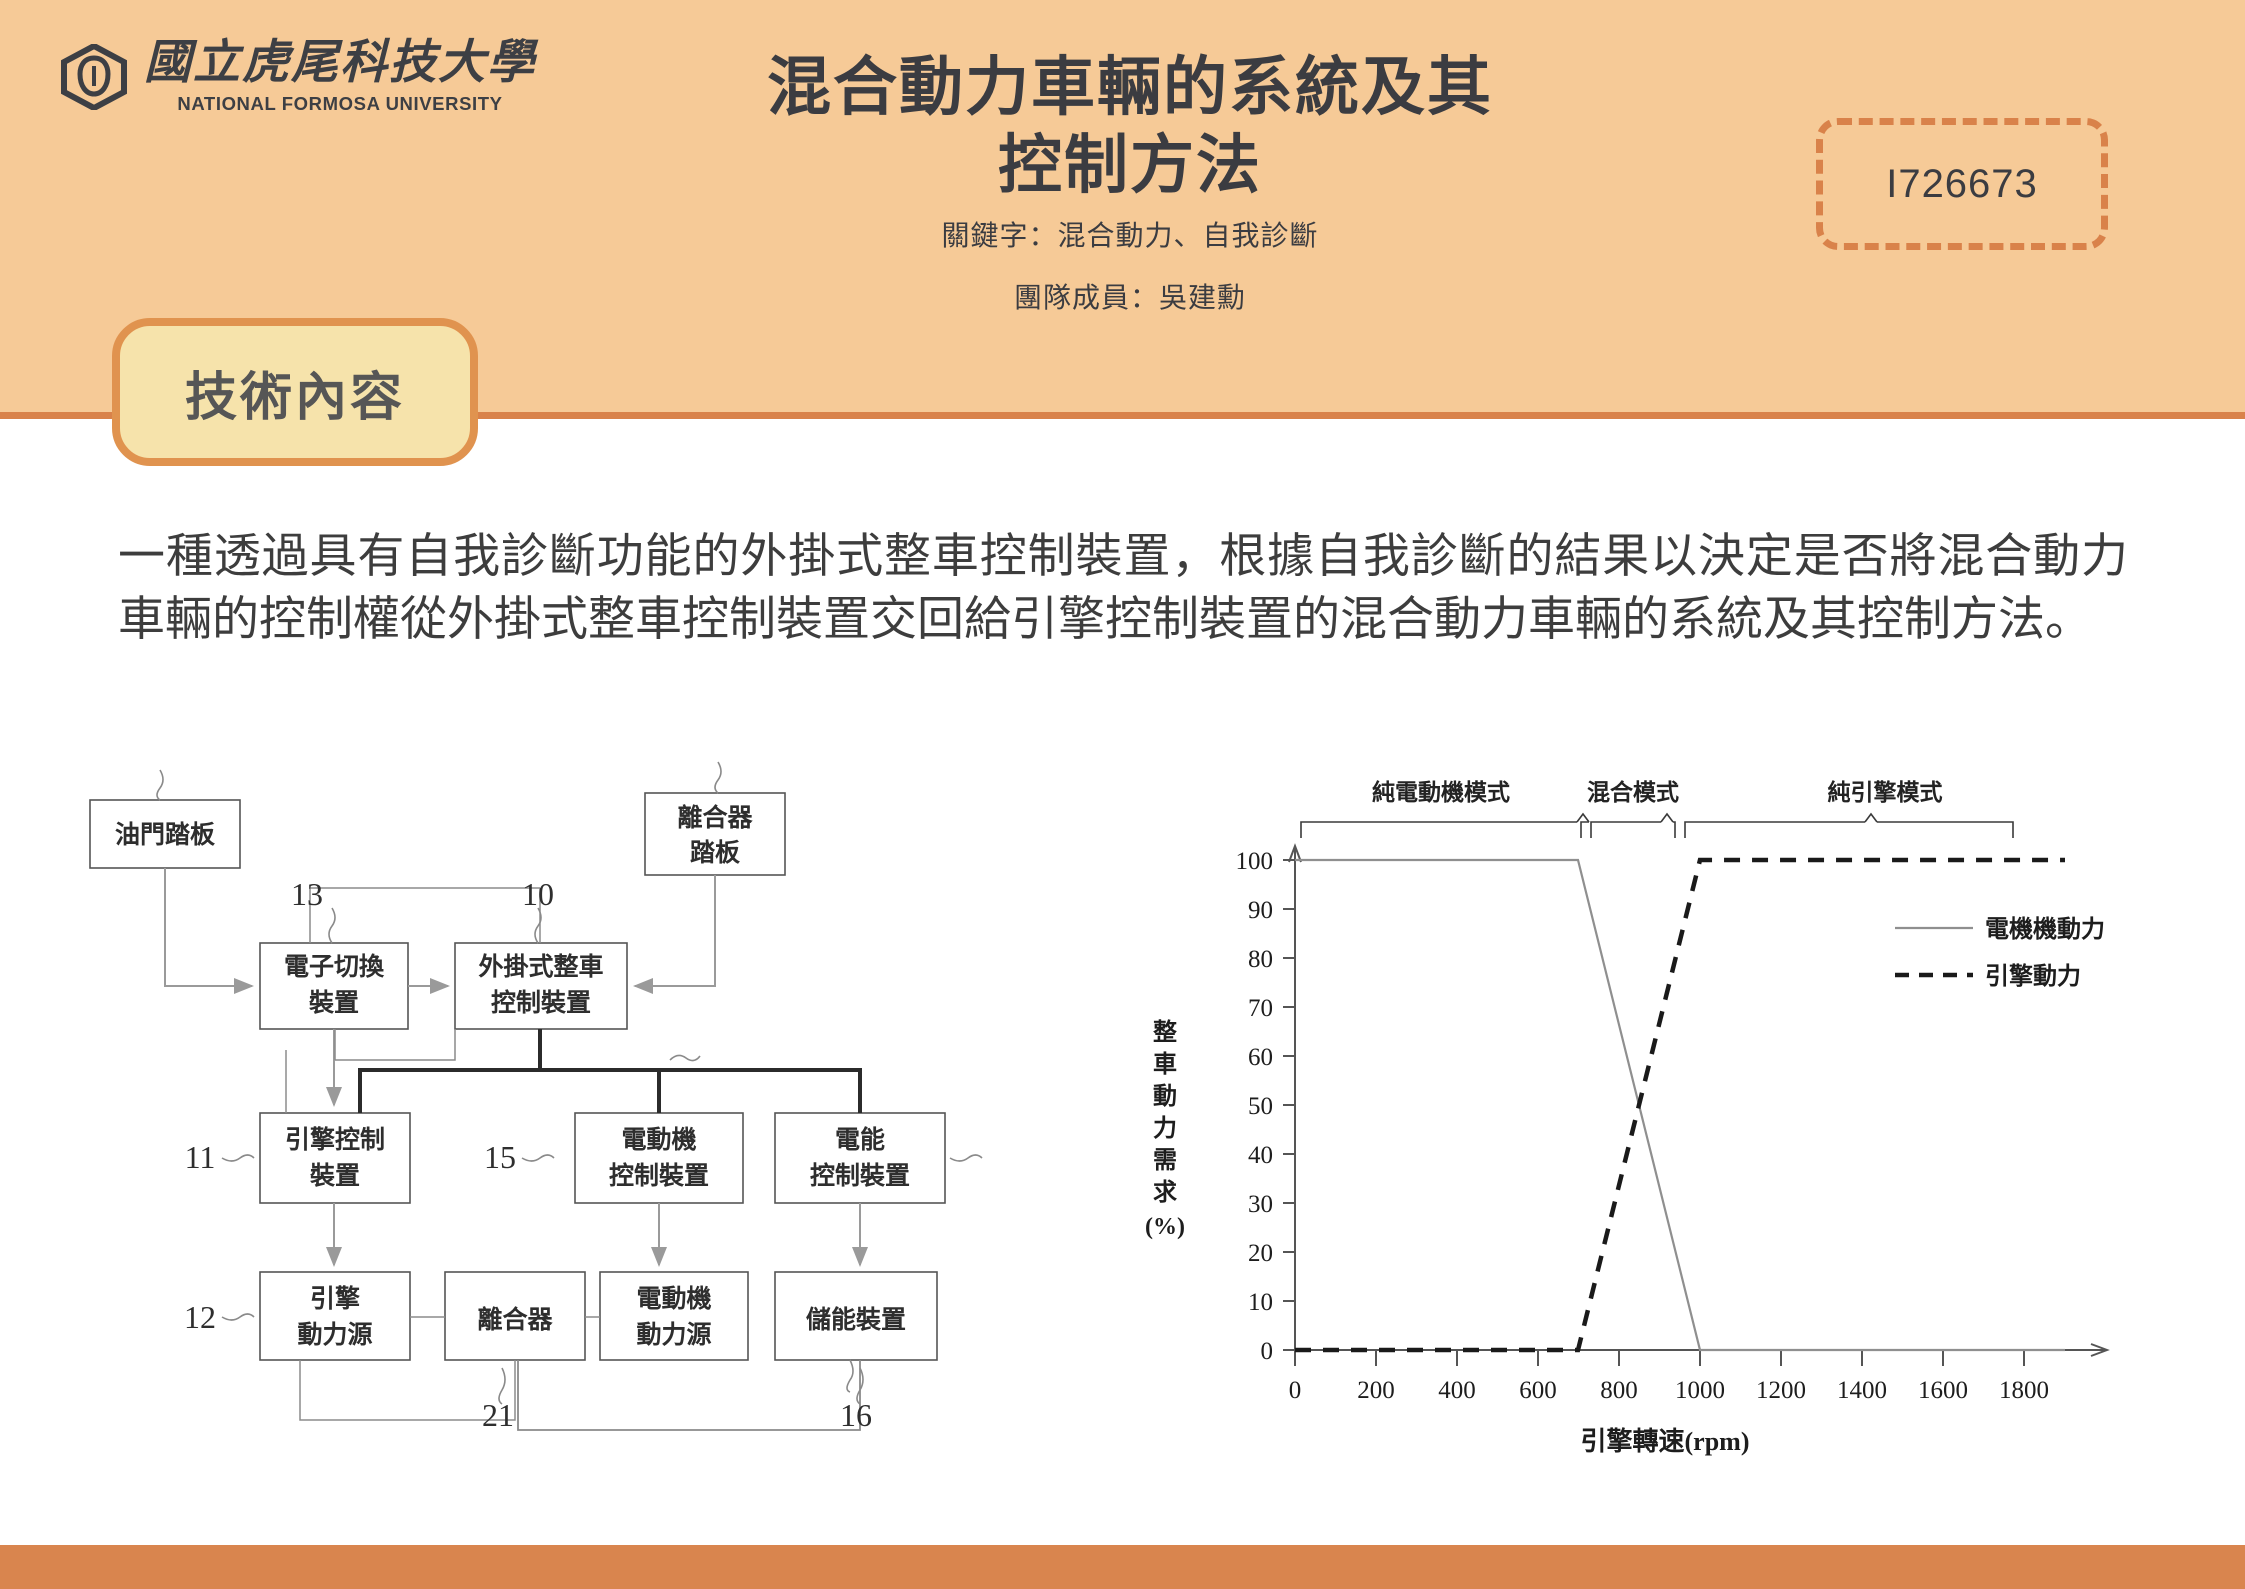  Describe the element at coordinates (2045, 929) in the screenshot. I see `legend-label-motor-power: 電機機動力` at that location.